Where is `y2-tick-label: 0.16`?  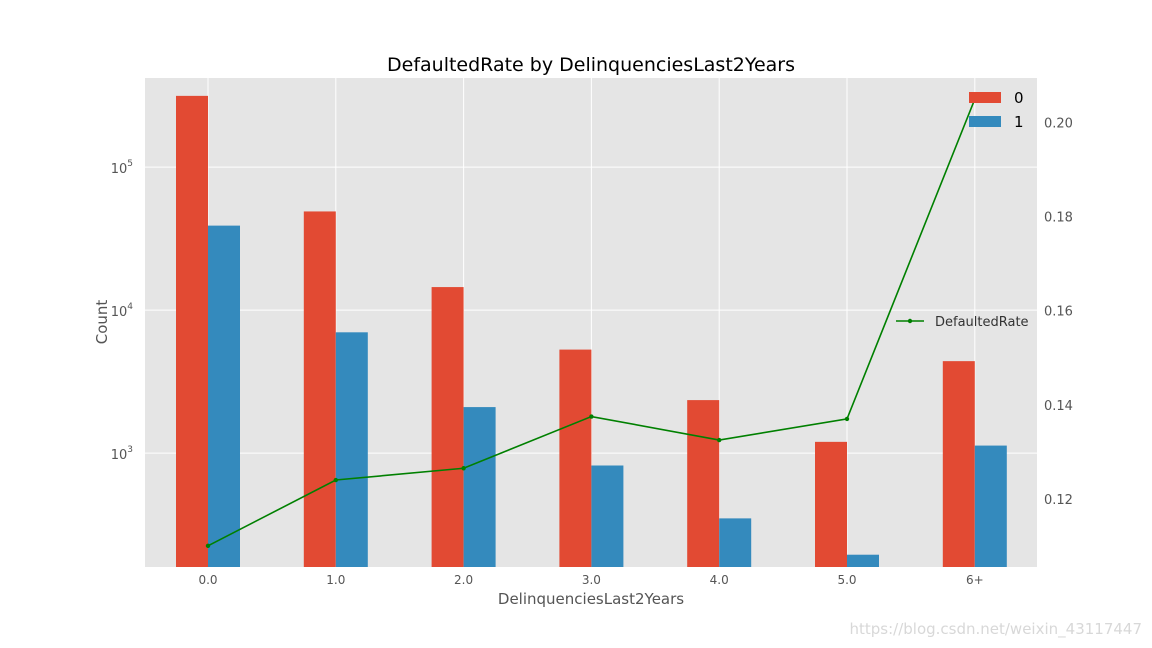 y2-tick-label: 0.16 is located at coordinates (1058, 312).